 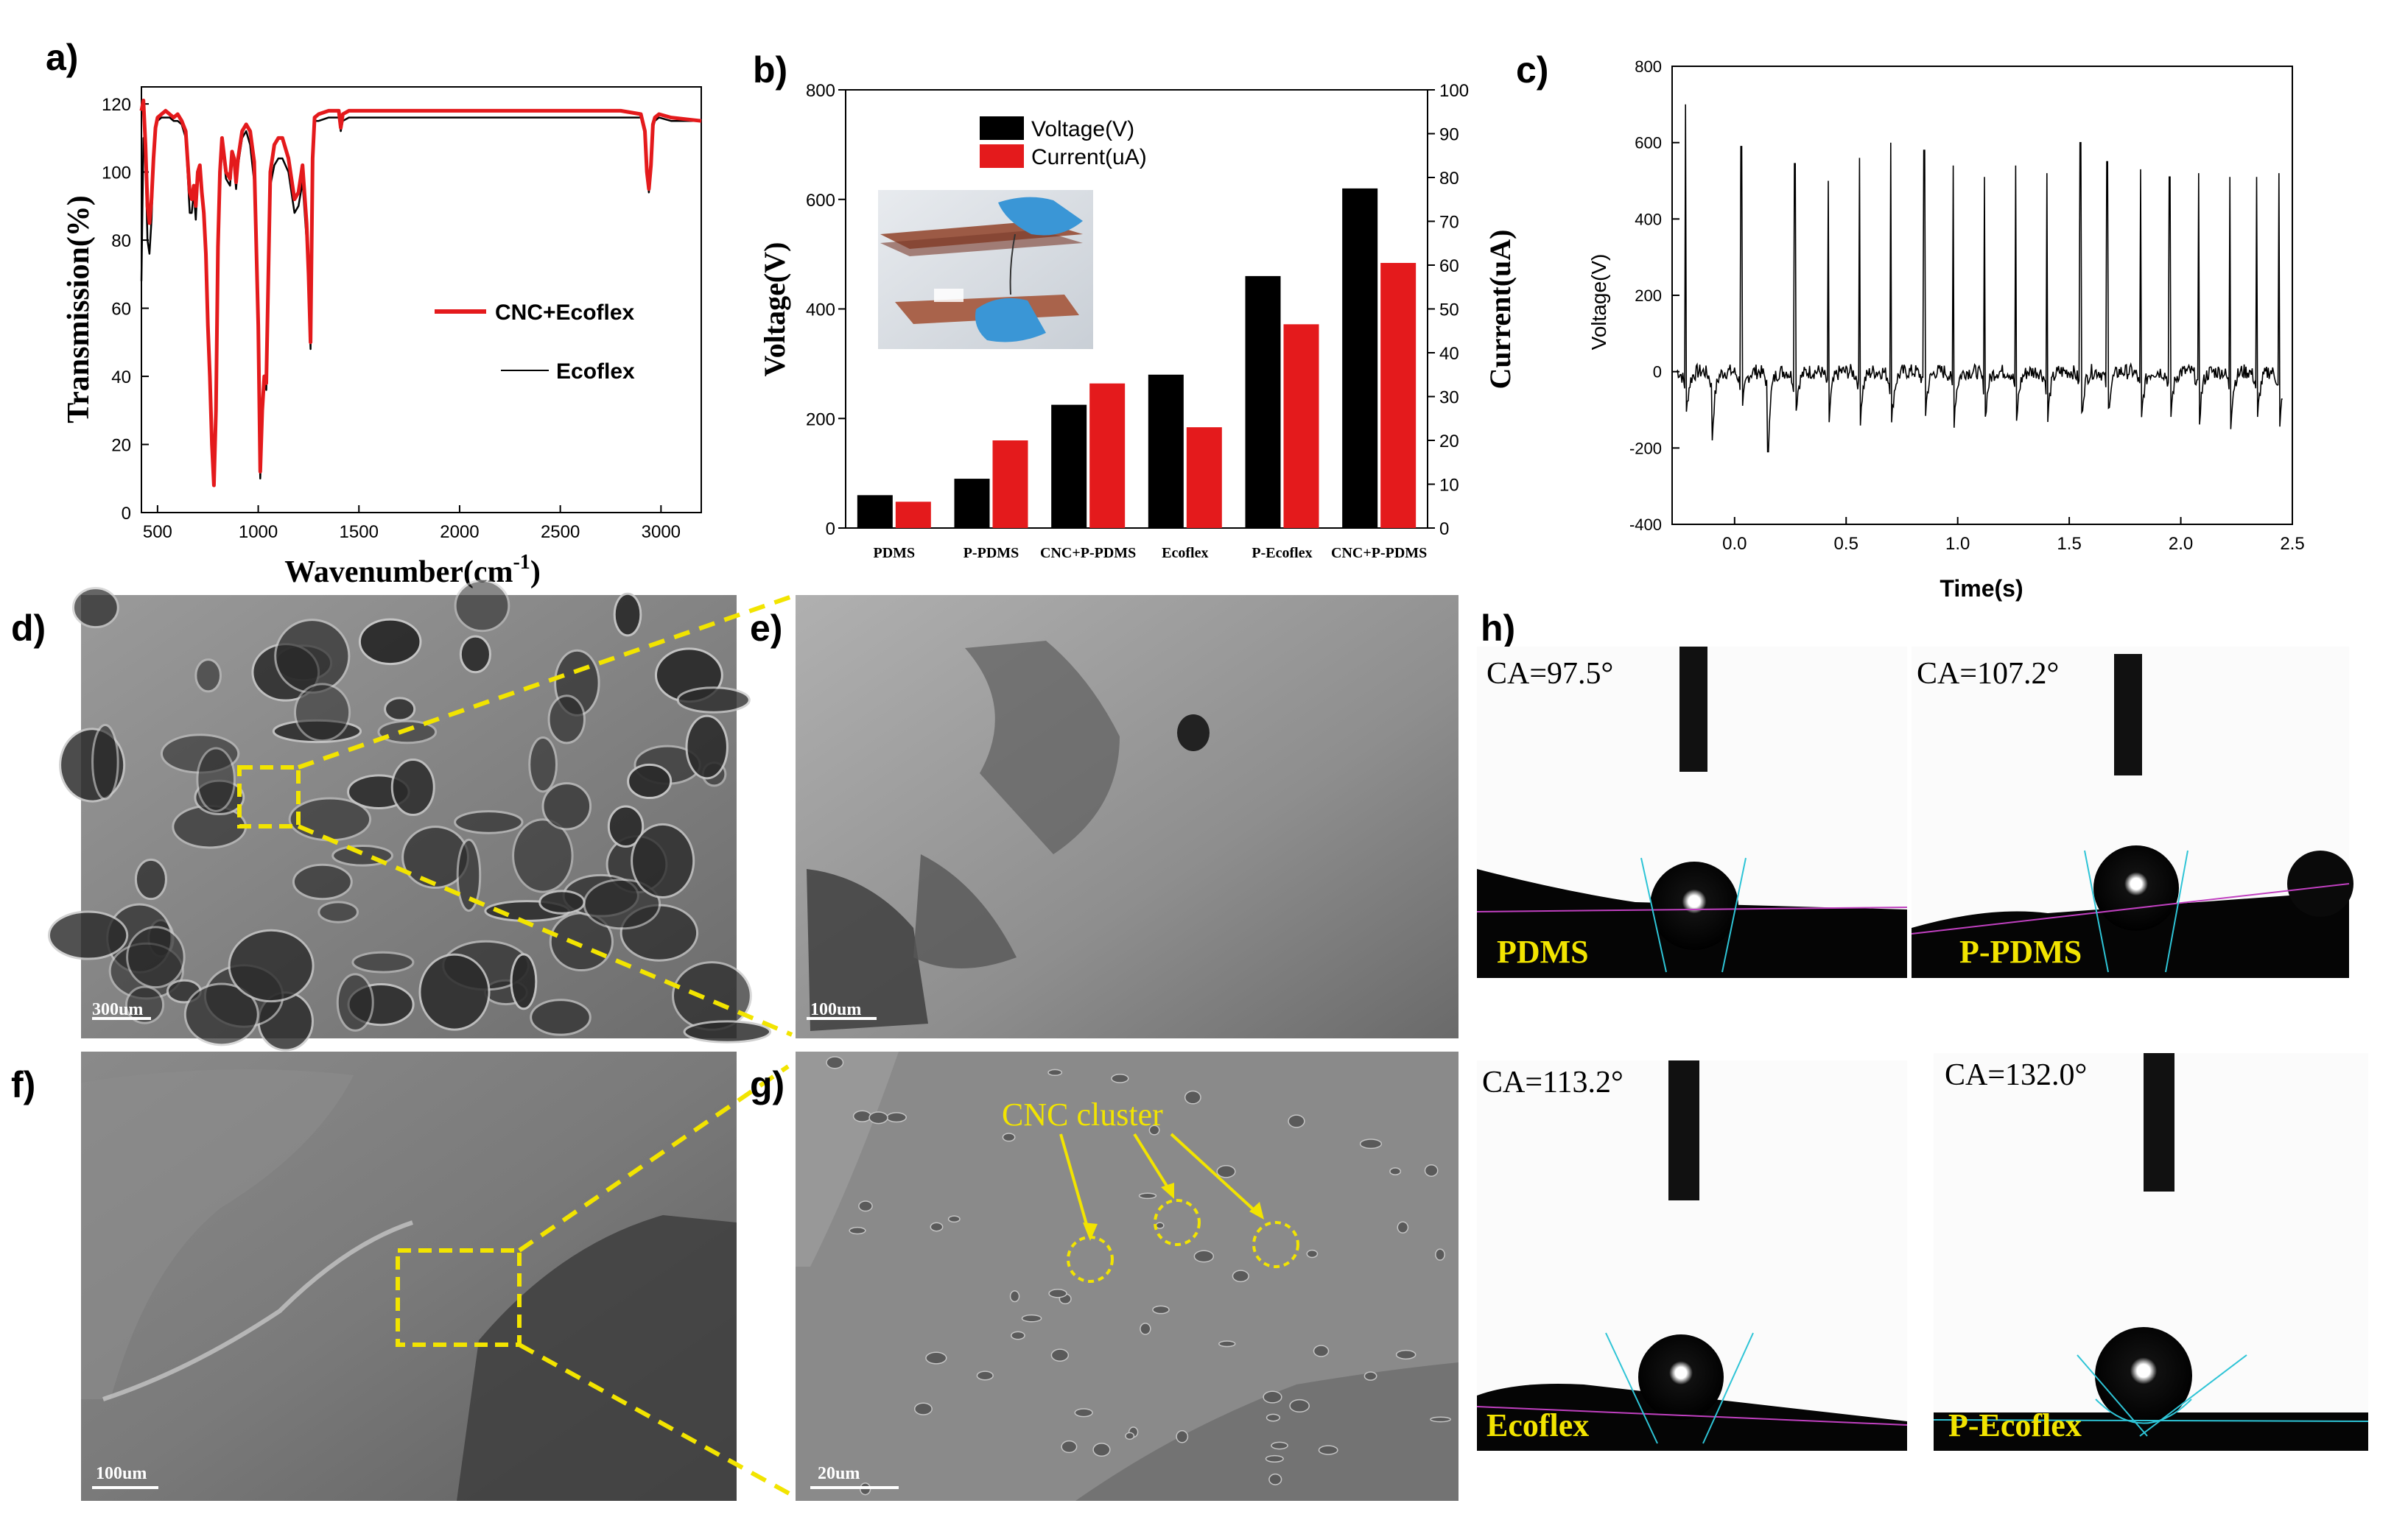 I want to click on sem-hole-e, so click(x=1193, y=732).